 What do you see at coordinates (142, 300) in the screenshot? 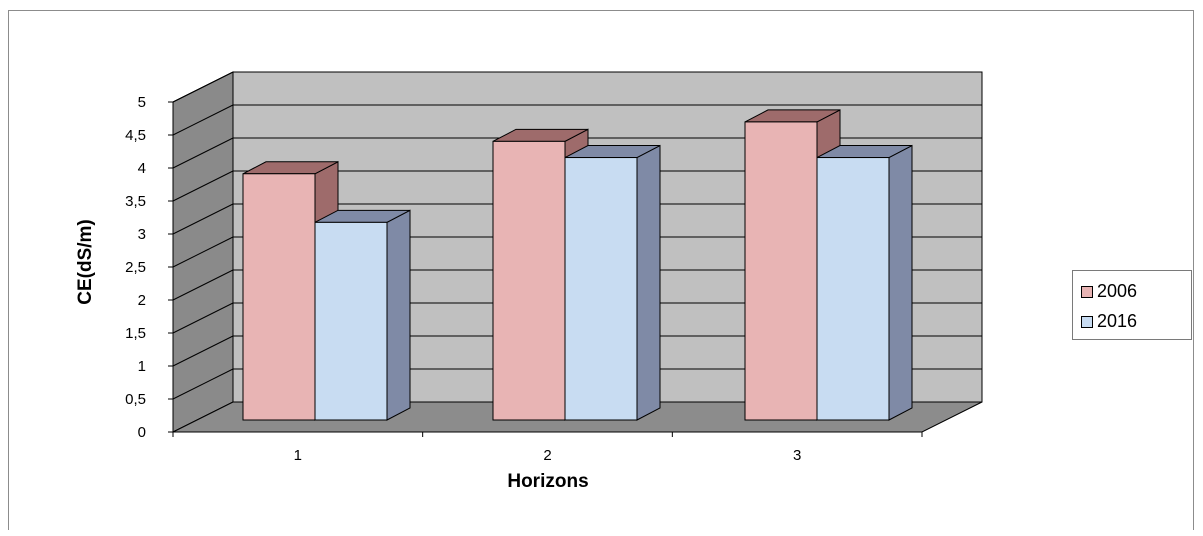
I see `y-tick-label: 2` at bounding box center [142, 300].